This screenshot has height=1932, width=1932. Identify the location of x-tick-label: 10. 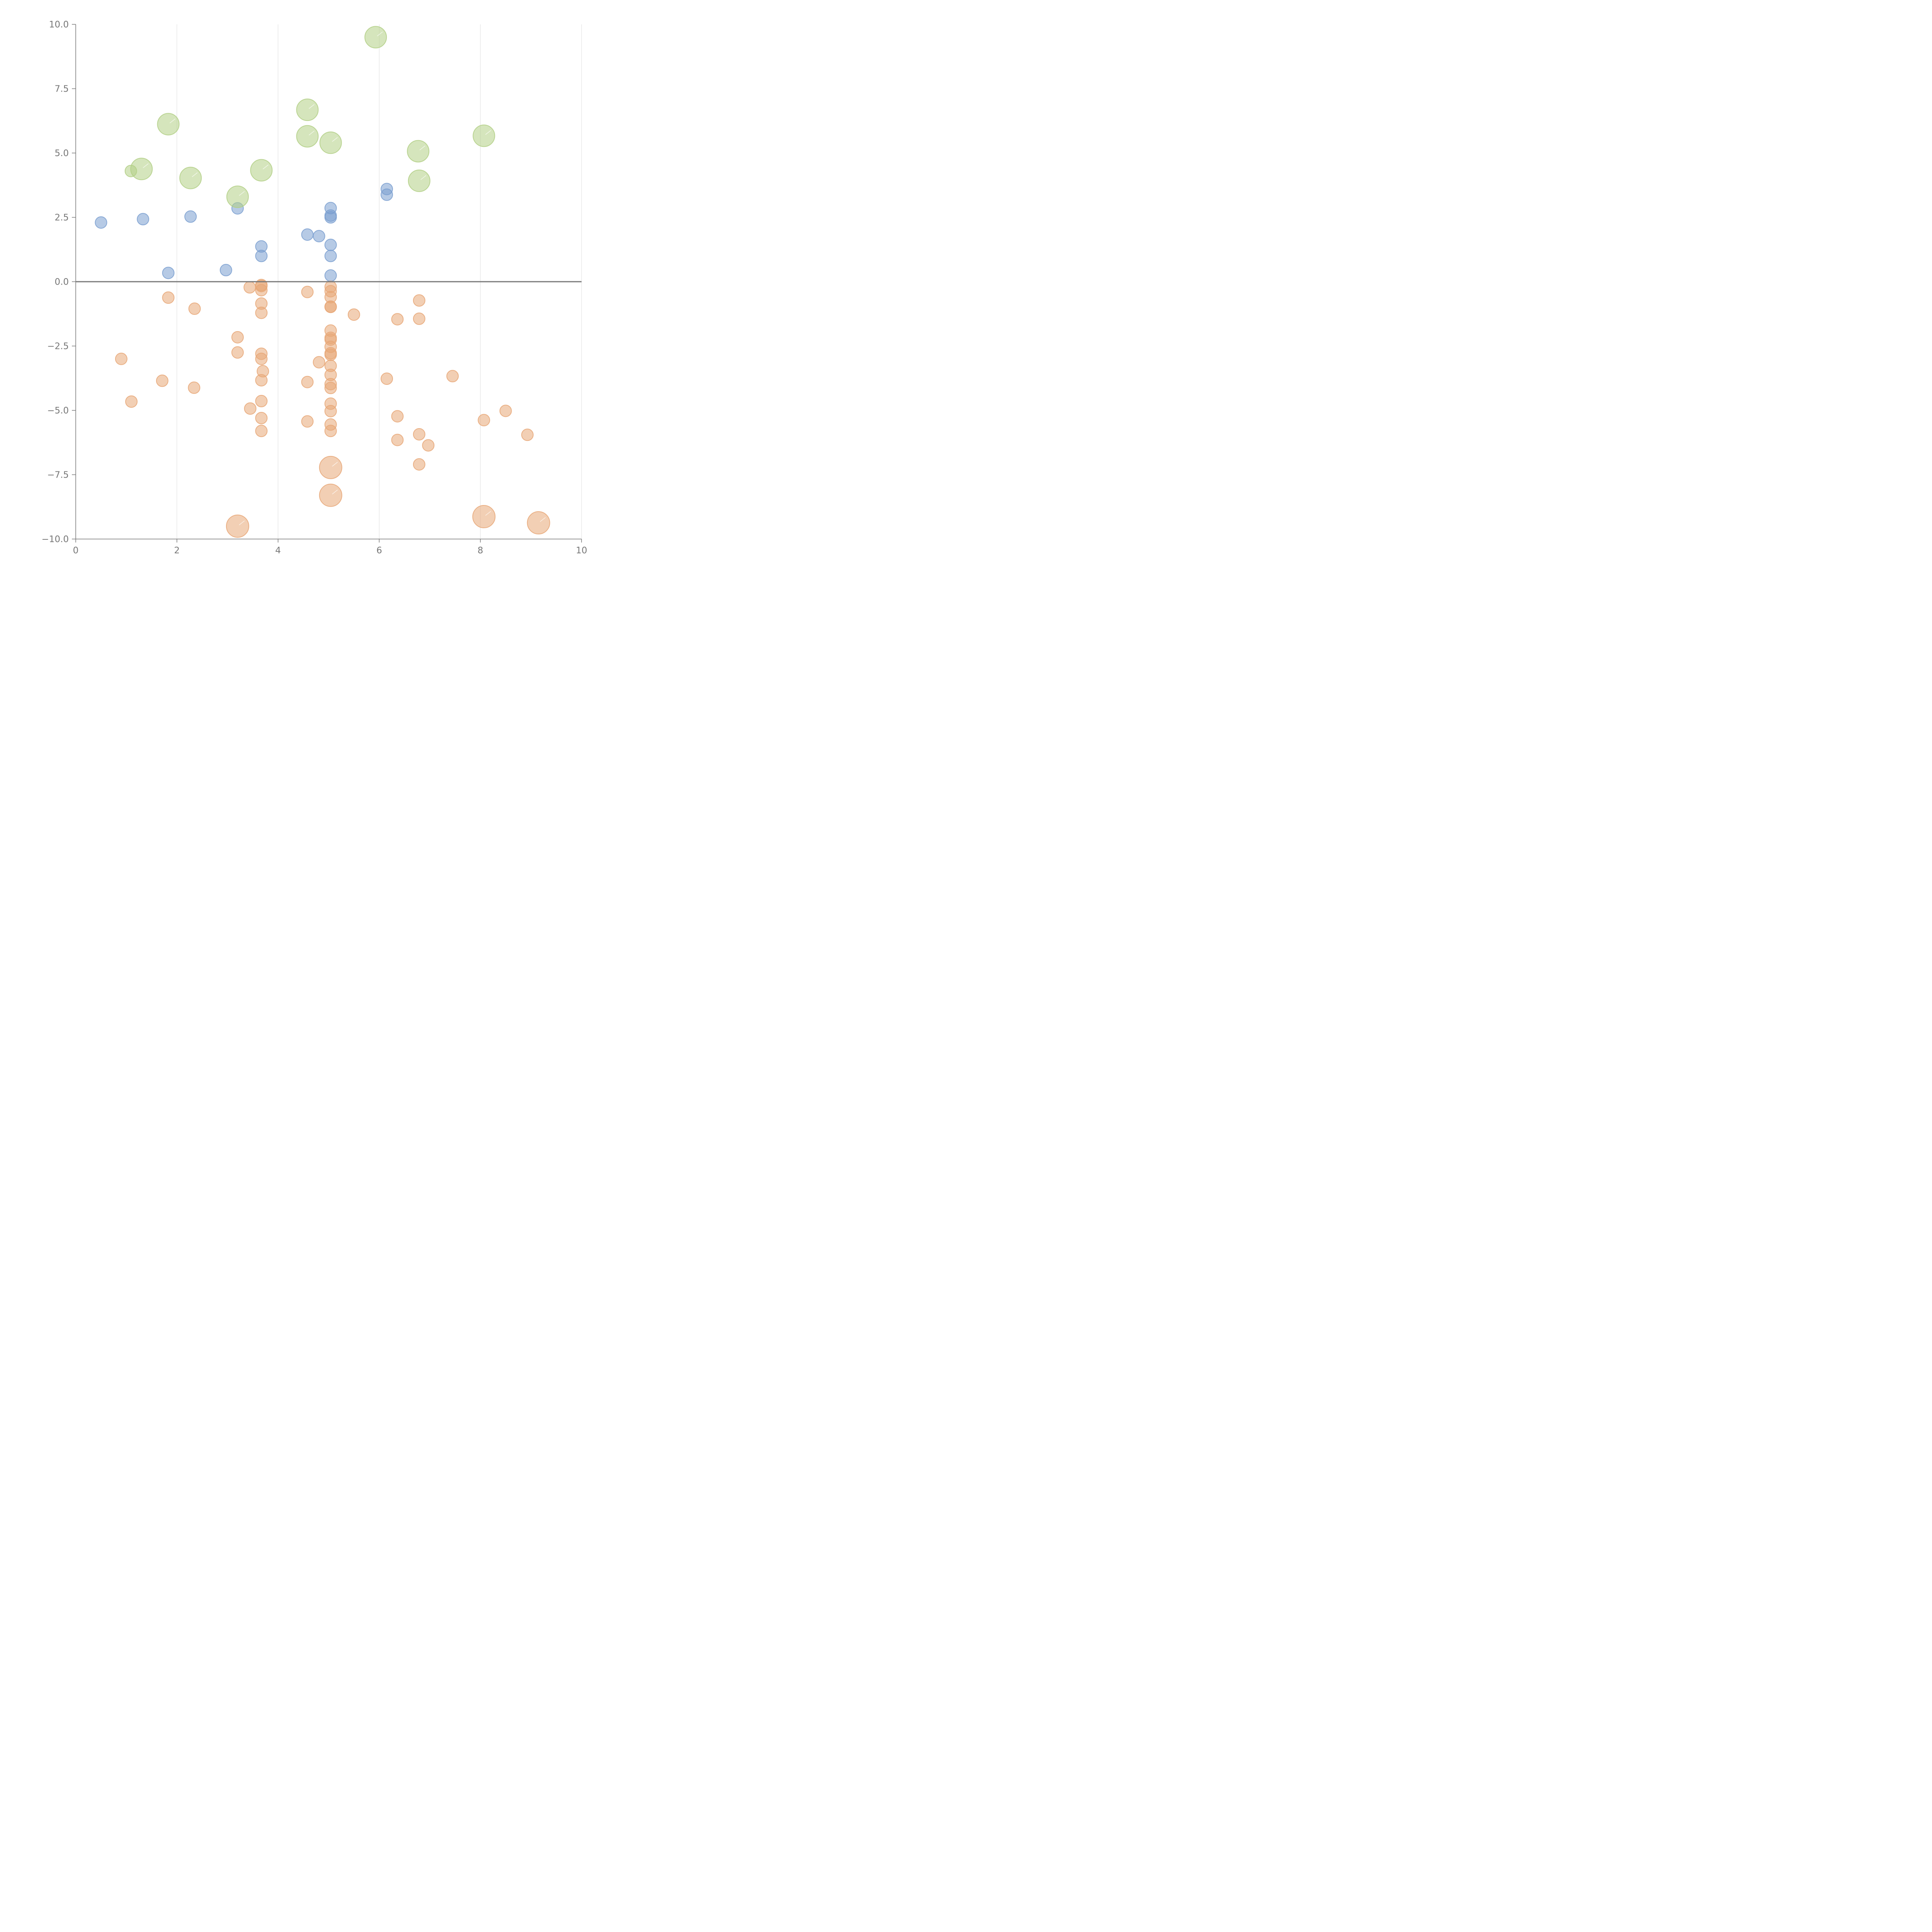
(581, 551).